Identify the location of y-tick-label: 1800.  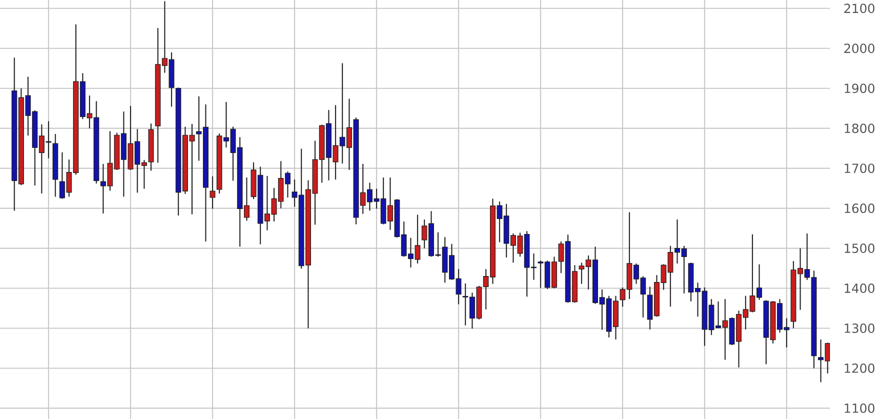
(859, 129).